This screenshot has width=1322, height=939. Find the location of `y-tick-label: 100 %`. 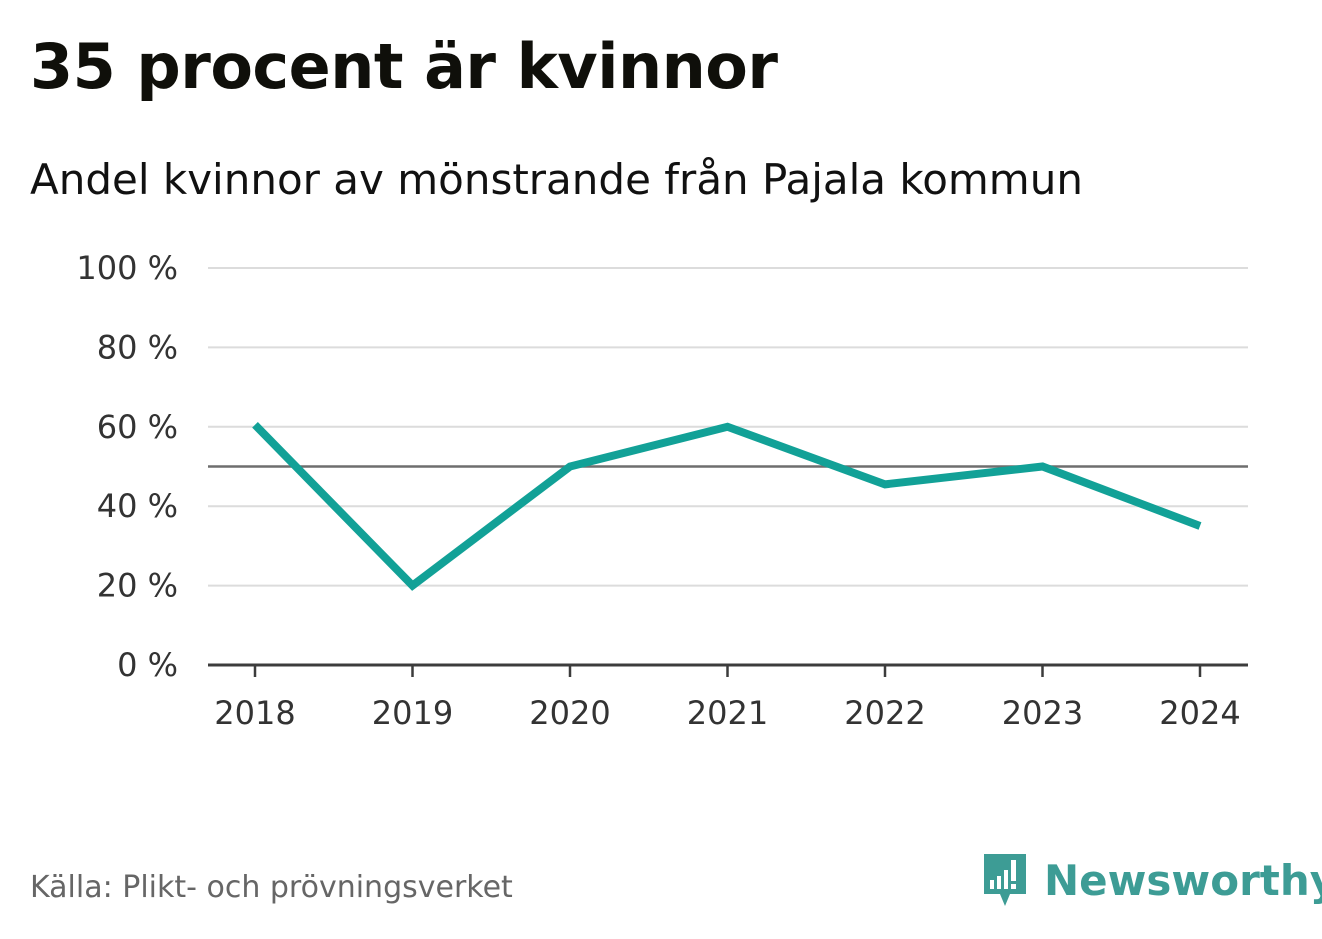

y-tick-label: 100 % is located at coordinates (127, 268).